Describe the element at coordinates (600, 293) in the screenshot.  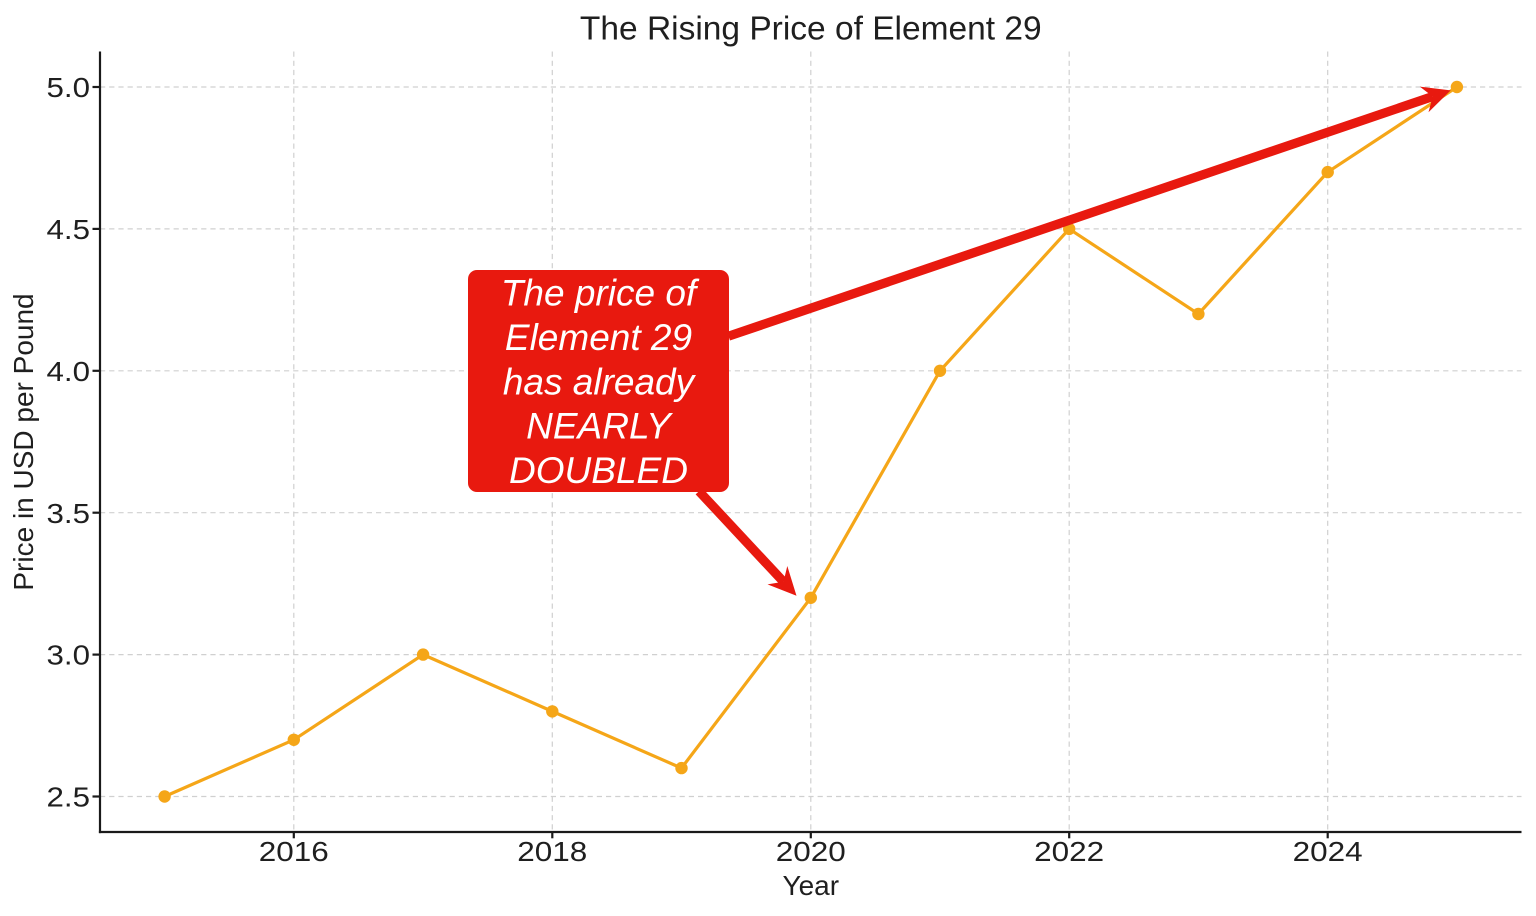
I see `svg-text: The price of` at that location.